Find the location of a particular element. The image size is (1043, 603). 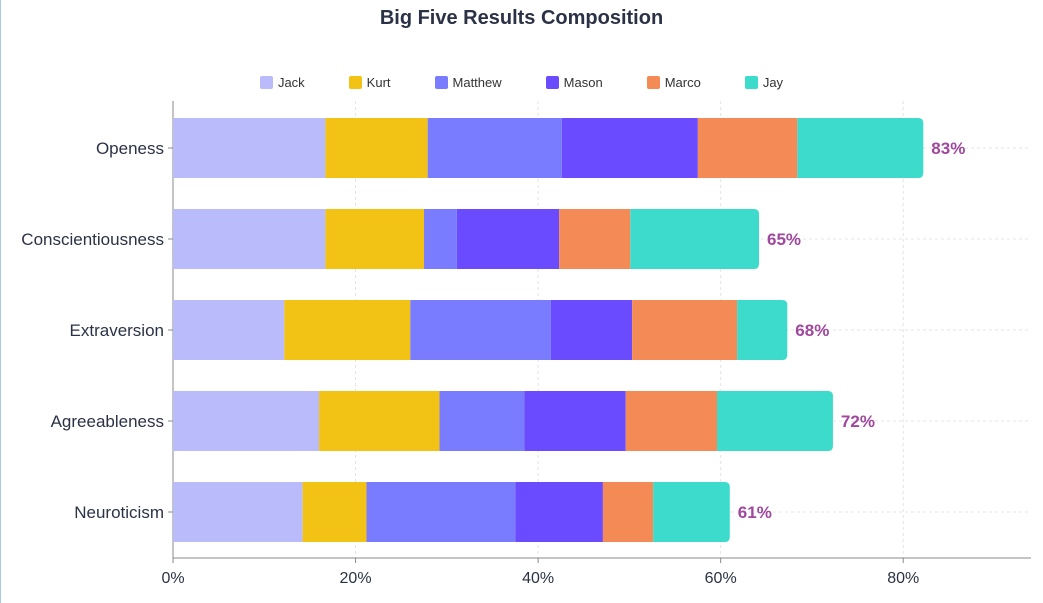

category-label: Extraversion is located at coordinates (117, 330).